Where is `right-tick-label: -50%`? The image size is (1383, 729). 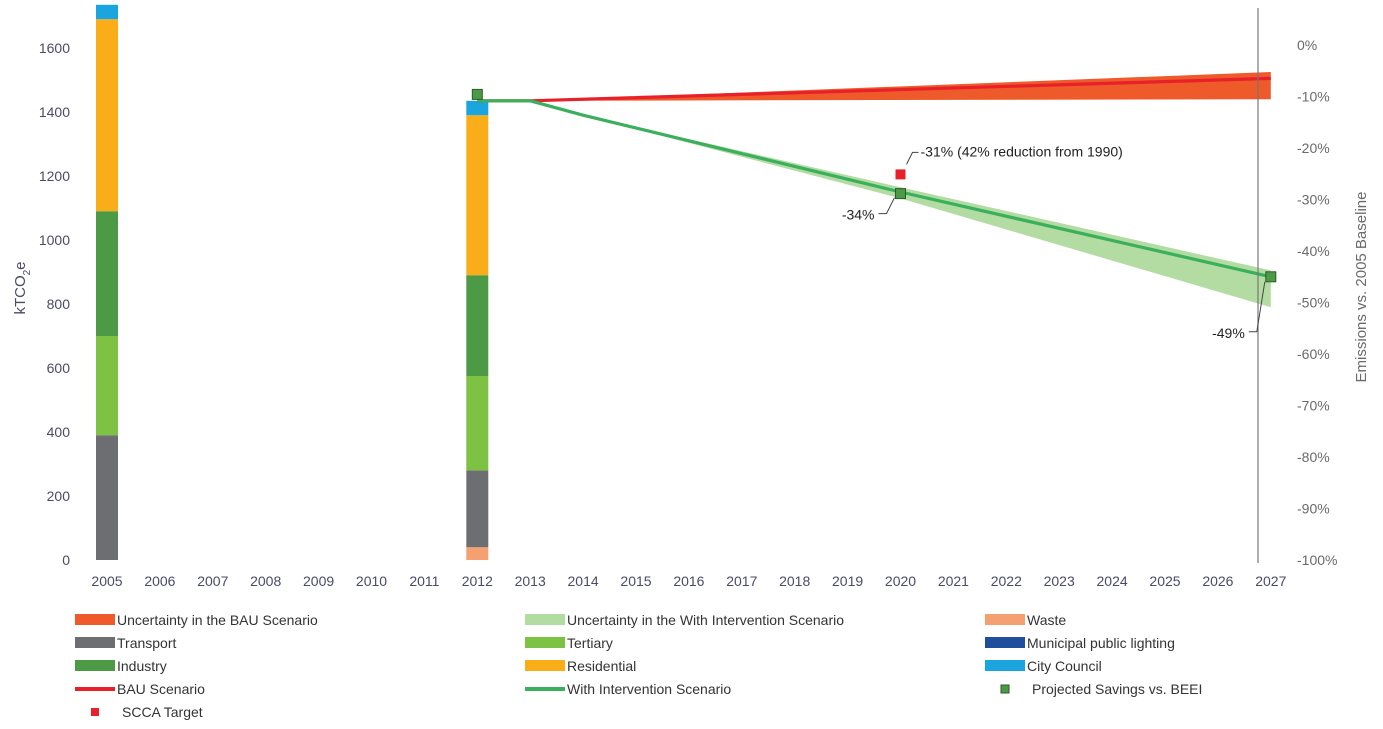 right-tick-label: -50% is located at coordinates (1313, 303).